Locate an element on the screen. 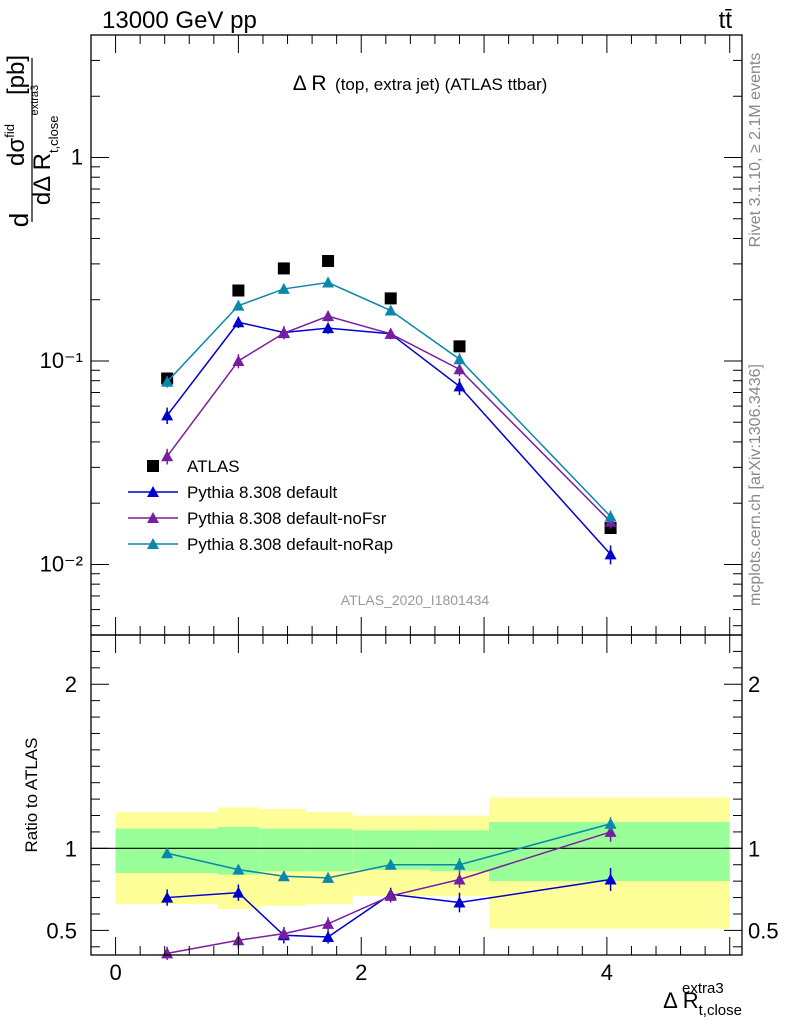  analysis-label: ATLAS_2020_I1801434 is located at coordinates (415, 600).